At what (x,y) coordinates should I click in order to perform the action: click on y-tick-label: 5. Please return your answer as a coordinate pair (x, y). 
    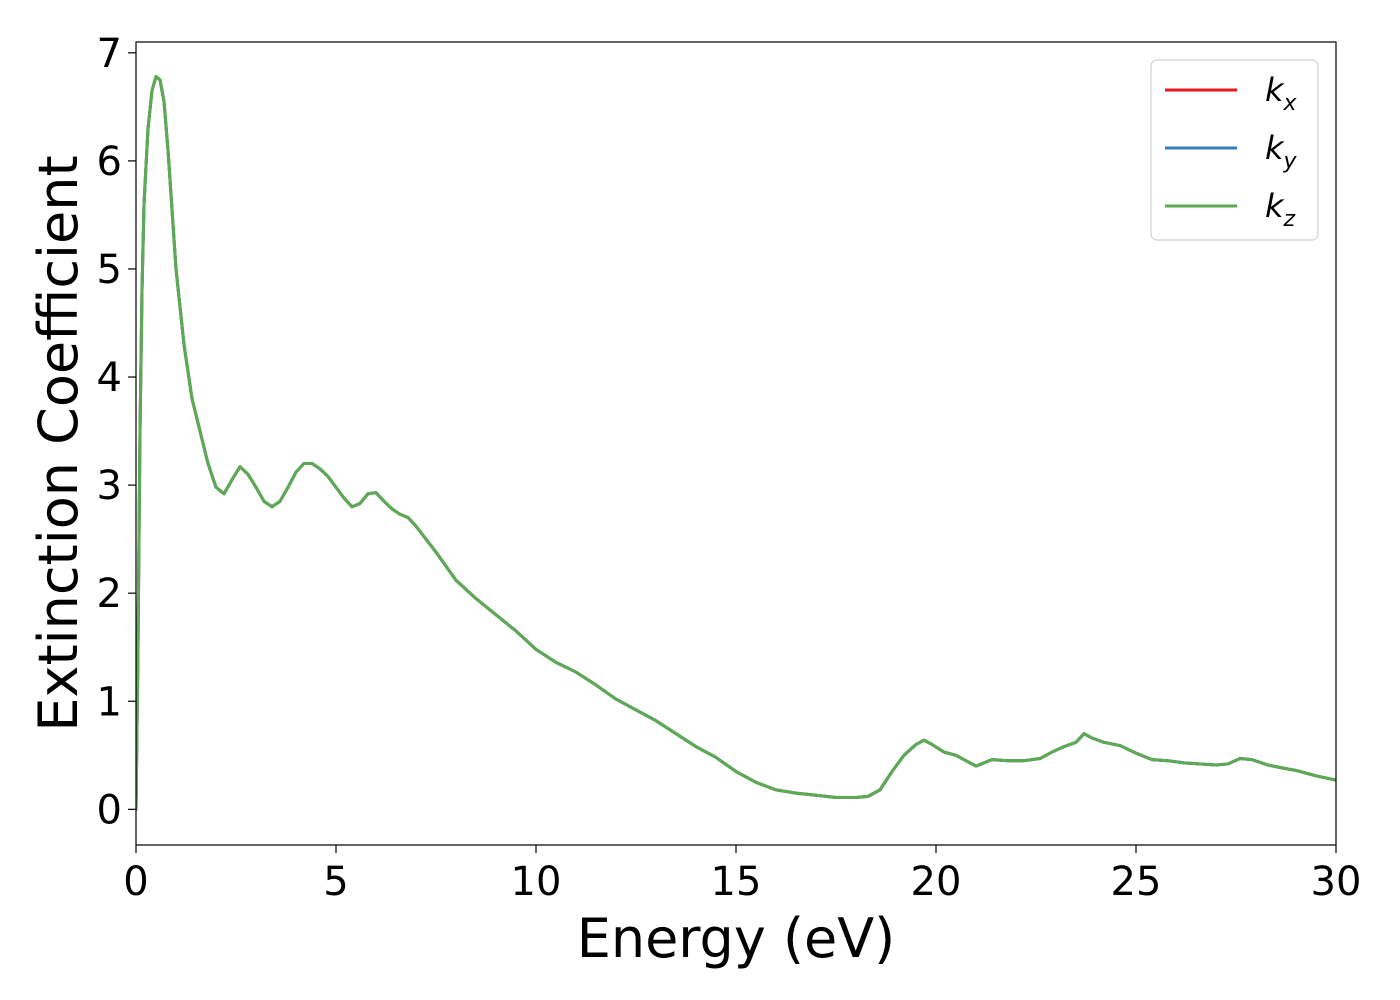
    Looking at the image, I should click on (109, 270).